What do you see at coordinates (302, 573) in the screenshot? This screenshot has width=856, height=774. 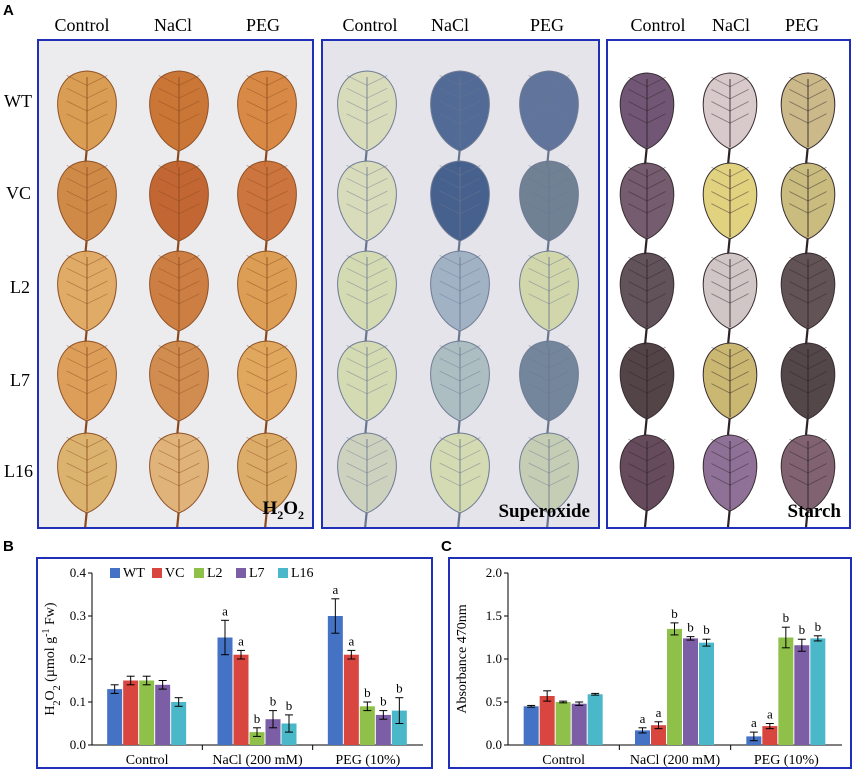 I see `chart-b-legend-label: L16` at bounding box center [302, 573].